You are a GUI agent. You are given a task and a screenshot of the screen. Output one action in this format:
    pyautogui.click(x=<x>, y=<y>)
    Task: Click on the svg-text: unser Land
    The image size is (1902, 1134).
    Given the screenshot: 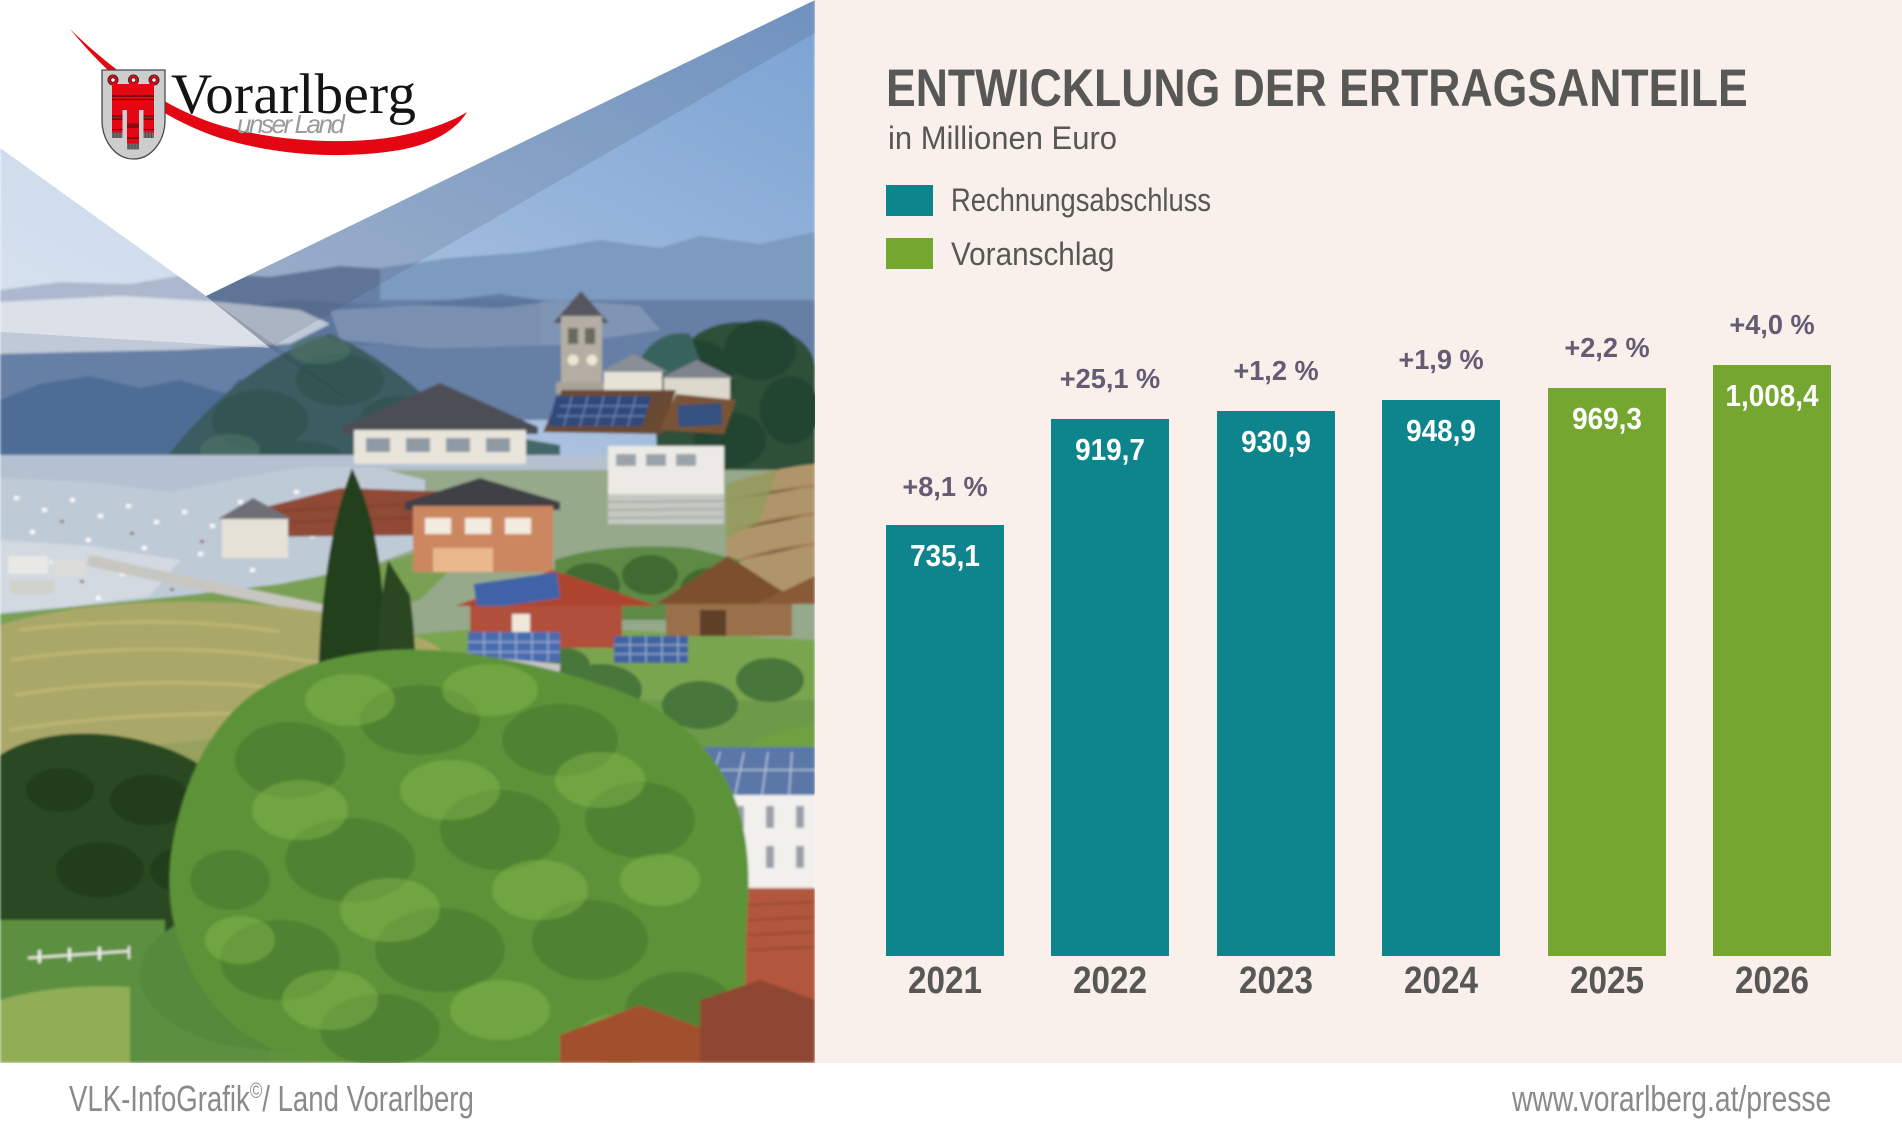 What is the action you would take?
    pyautogui.click(x=292, y=124)
    